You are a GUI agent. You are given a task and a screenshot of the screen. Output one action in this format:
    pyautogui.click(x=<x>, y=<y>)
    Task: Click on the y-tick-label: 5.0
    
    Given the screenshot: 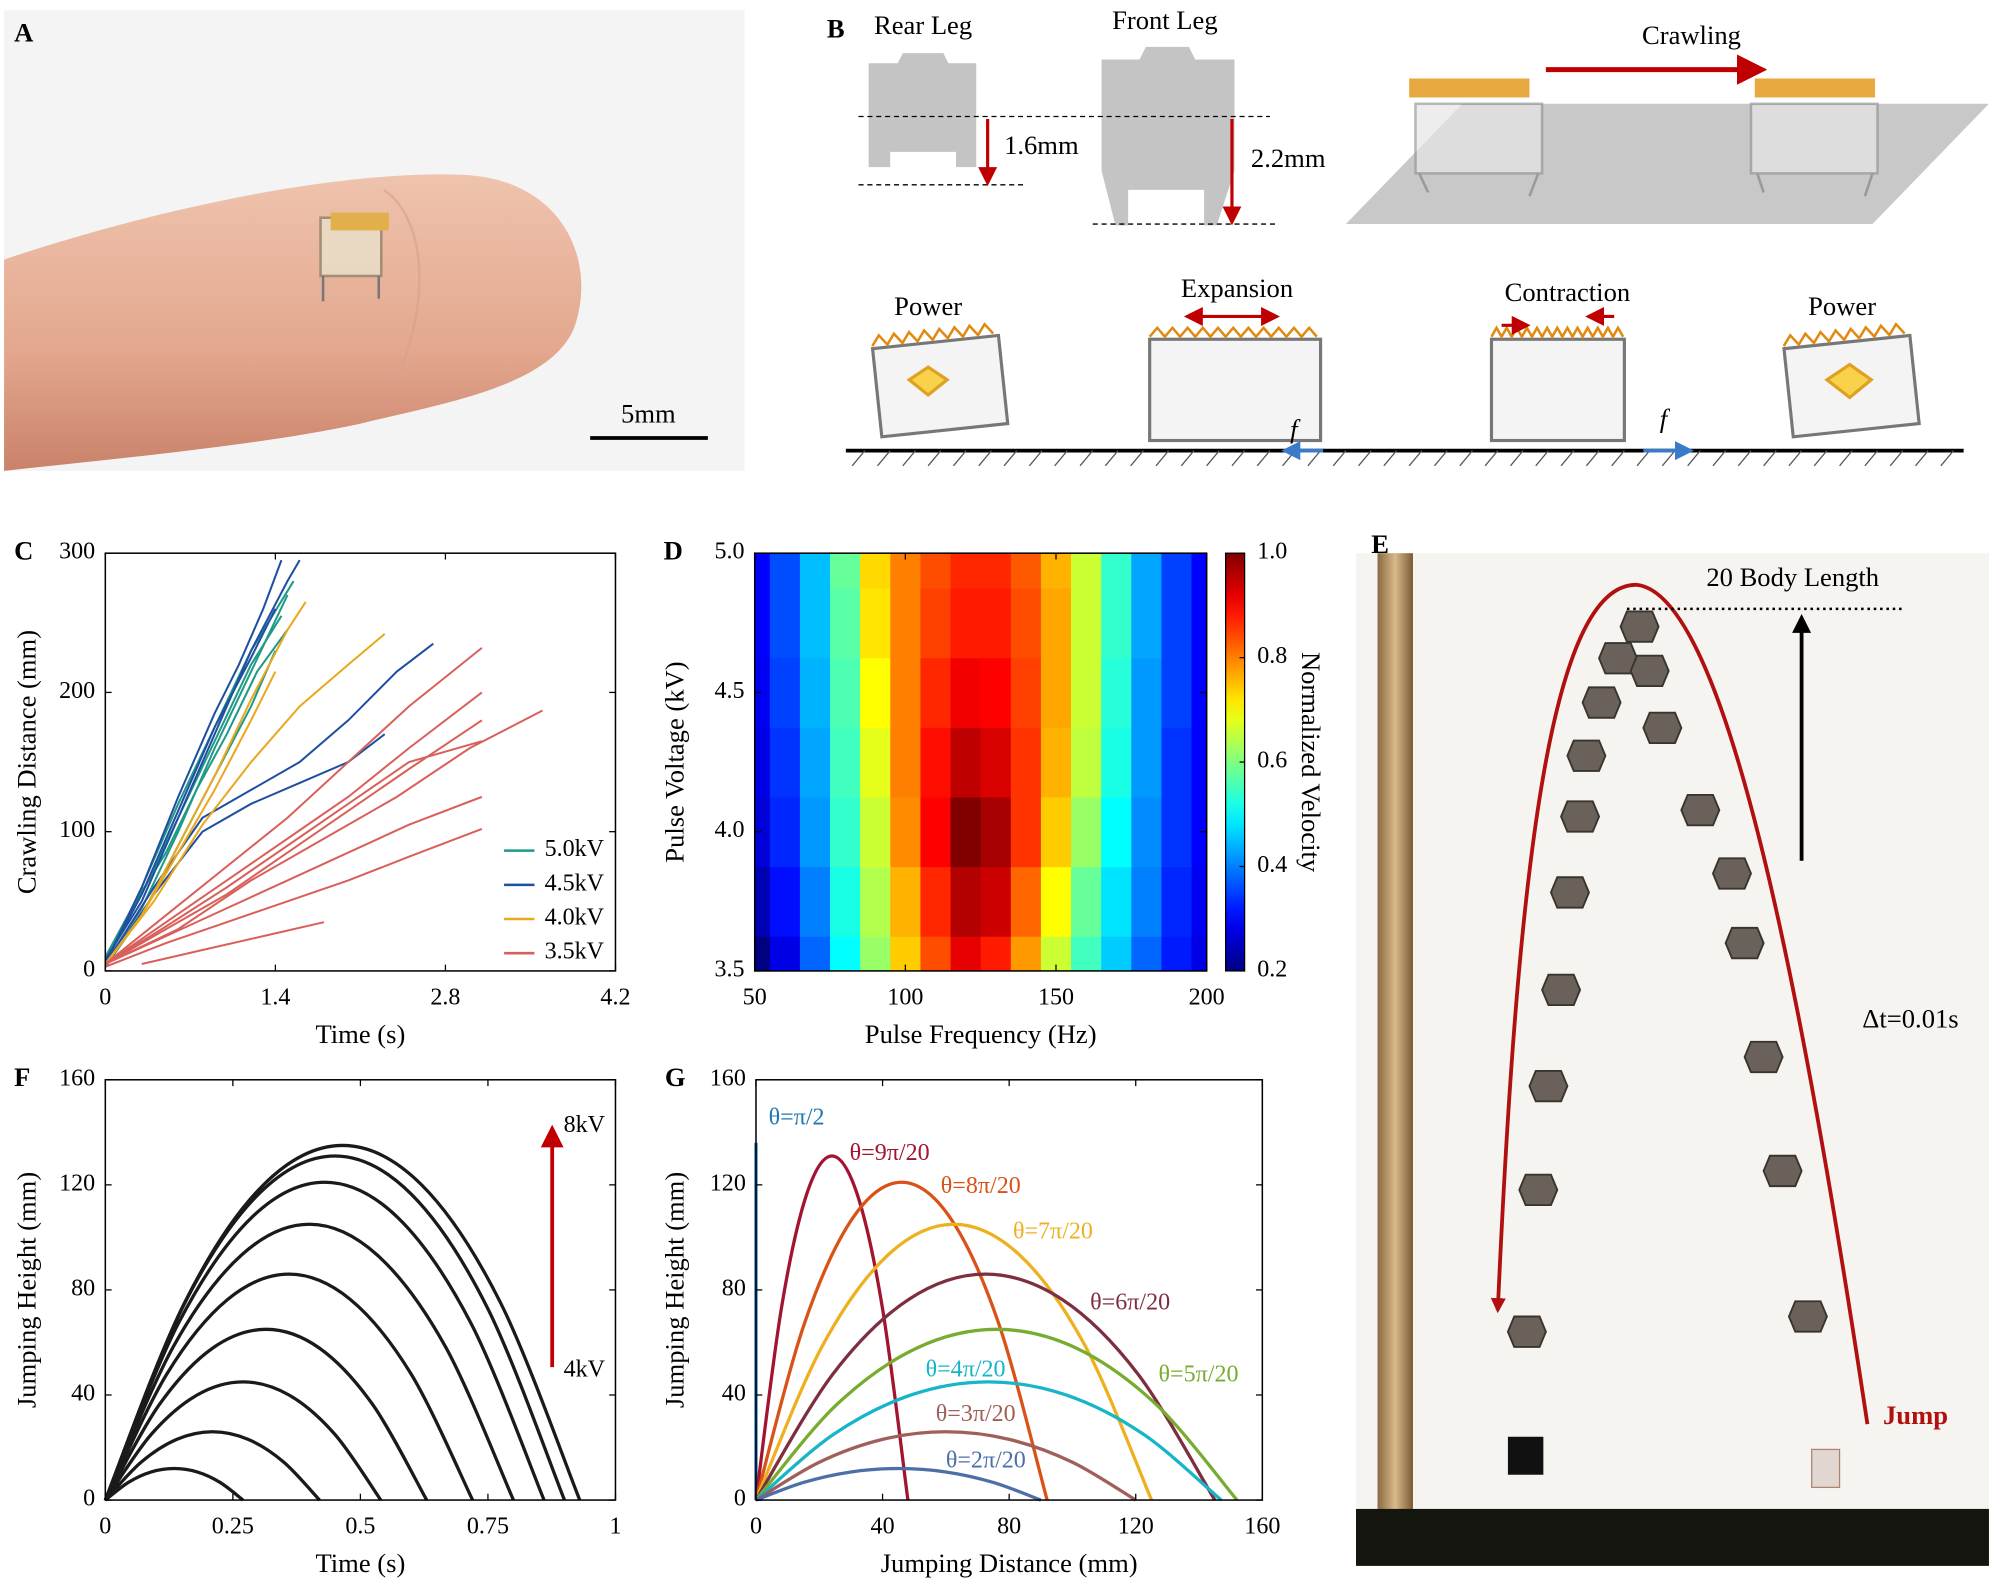 What is the action you would take?
    pyautogui.click(x=730, y=552)
    